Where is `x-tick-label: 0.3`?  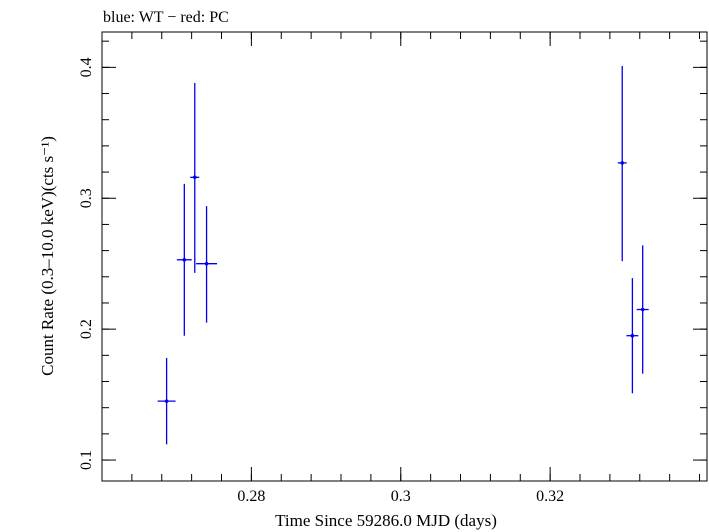
x-tick-label: 0.3 is located at coordinates (401, 496).